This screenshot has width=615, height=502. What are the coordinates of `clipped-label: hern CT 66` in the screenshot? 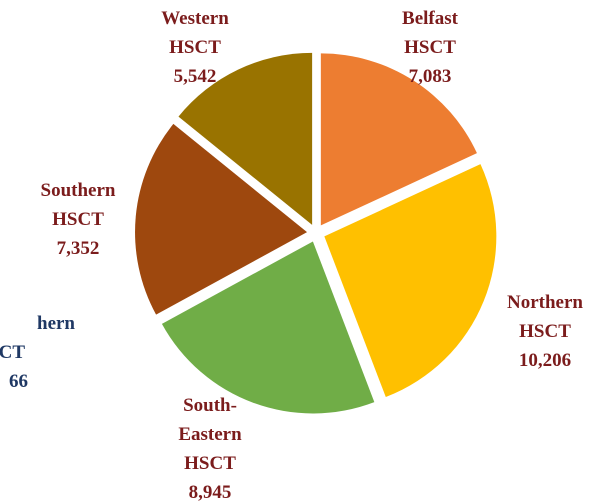 It's located at (37, 352).